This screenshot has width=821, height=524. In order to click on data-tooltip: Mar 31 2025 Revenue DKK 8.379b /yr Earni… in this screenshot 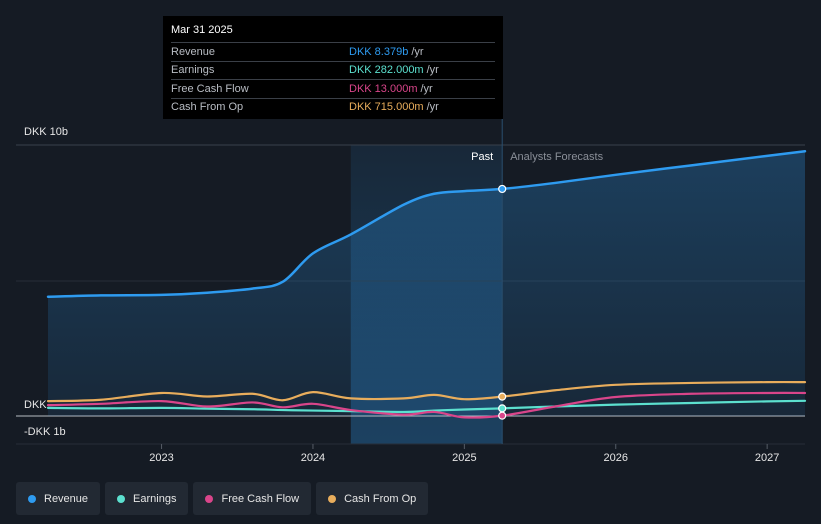, I will do `click(333, 67)`.